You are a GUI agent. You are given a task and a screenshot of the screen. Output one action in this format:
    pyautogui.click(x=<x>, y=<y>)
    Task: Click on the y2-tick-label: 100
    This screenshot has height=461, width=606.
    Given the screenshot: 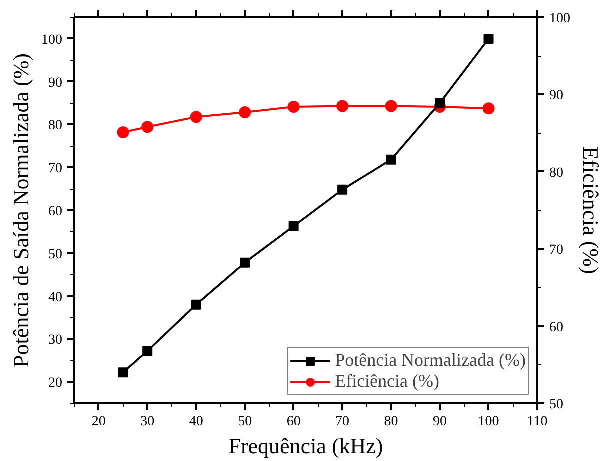 What is the action you would take?
    pyautogui.click(x=560, y=19)
    